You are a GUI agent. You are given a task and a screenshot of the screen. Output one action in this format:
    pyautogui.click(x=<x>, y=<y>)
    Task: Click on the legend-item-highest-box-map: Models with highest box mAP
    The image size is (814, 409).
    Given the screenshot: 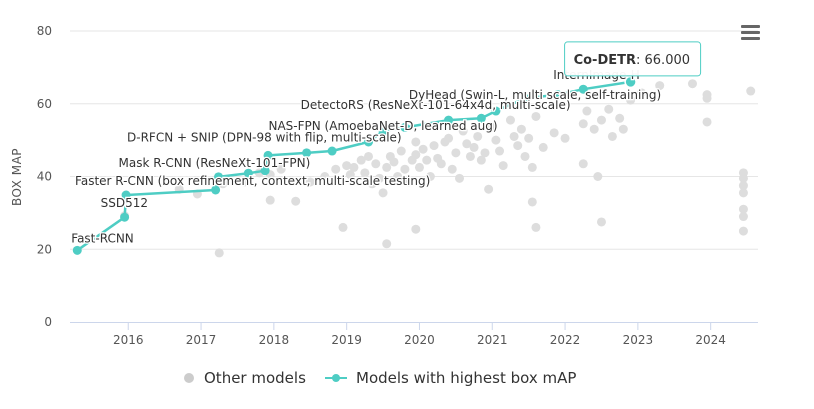 What is the action you would take?
    pyautogui.click(x=450, y=378)
    